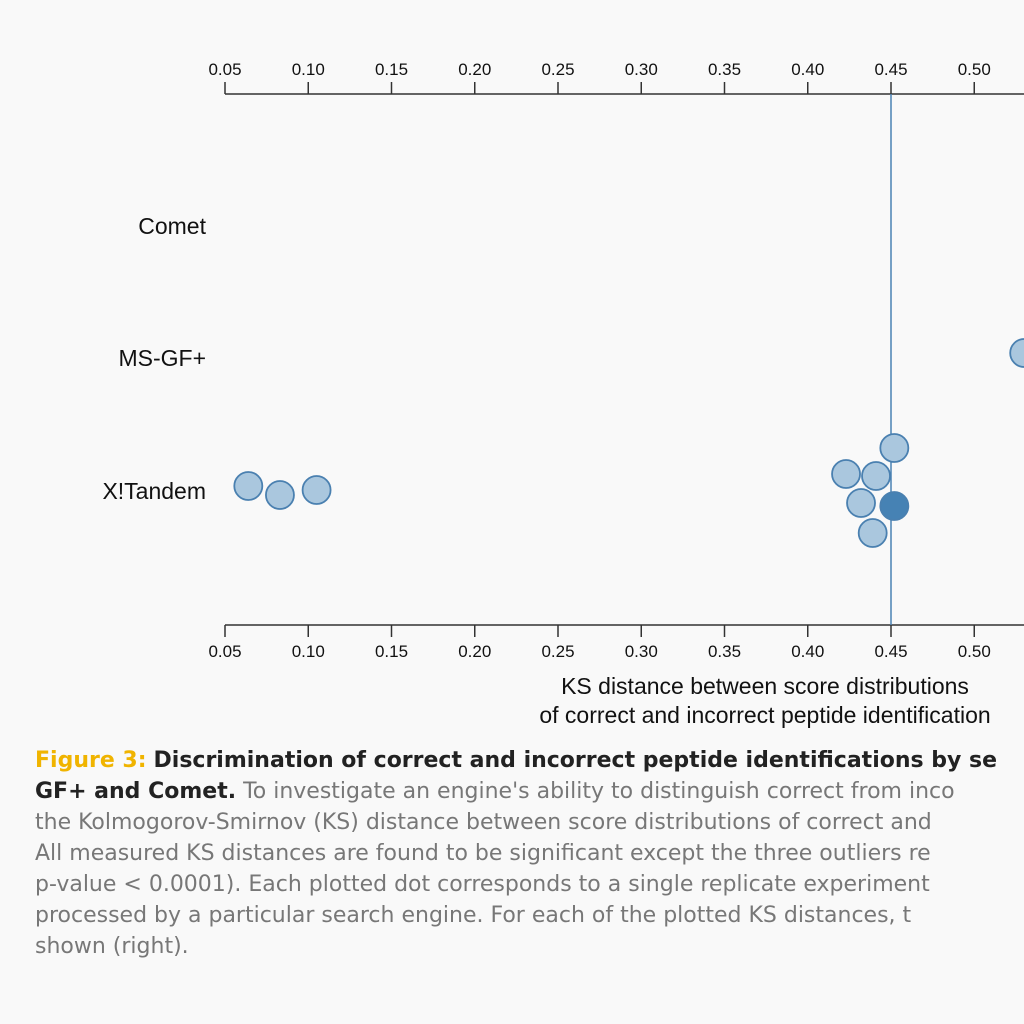 The image size is (1024, 1024). What do you see at coordinates (391, 651) in the screenshot?
I see `bottom-tick-label: 0.15` at bounding box center [391, 651].